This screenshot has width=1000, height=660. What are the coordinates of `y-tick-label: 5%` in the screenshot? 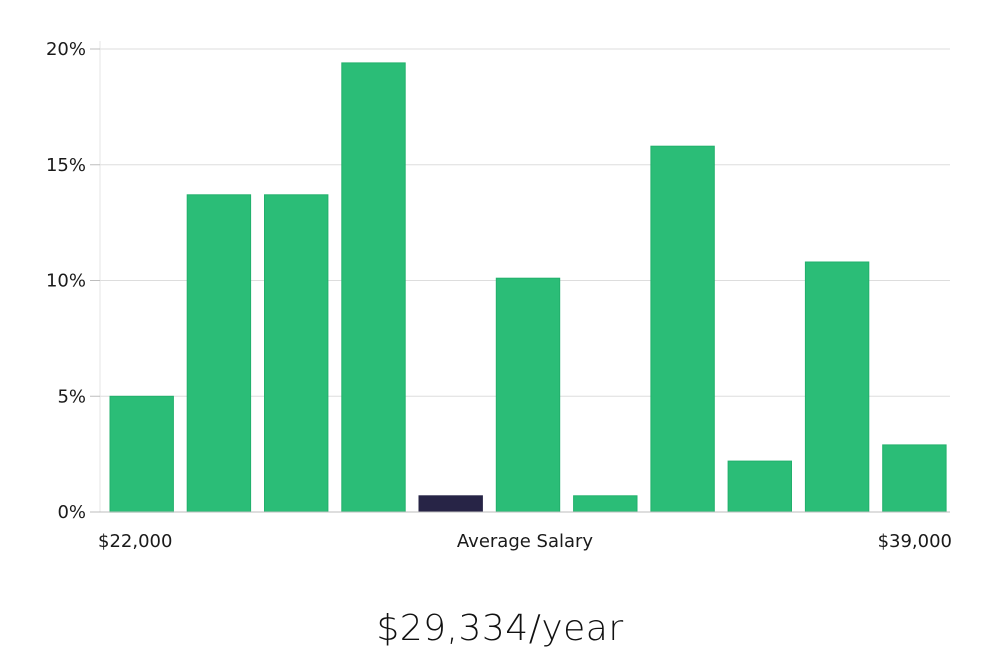 It's located at (71, 396).